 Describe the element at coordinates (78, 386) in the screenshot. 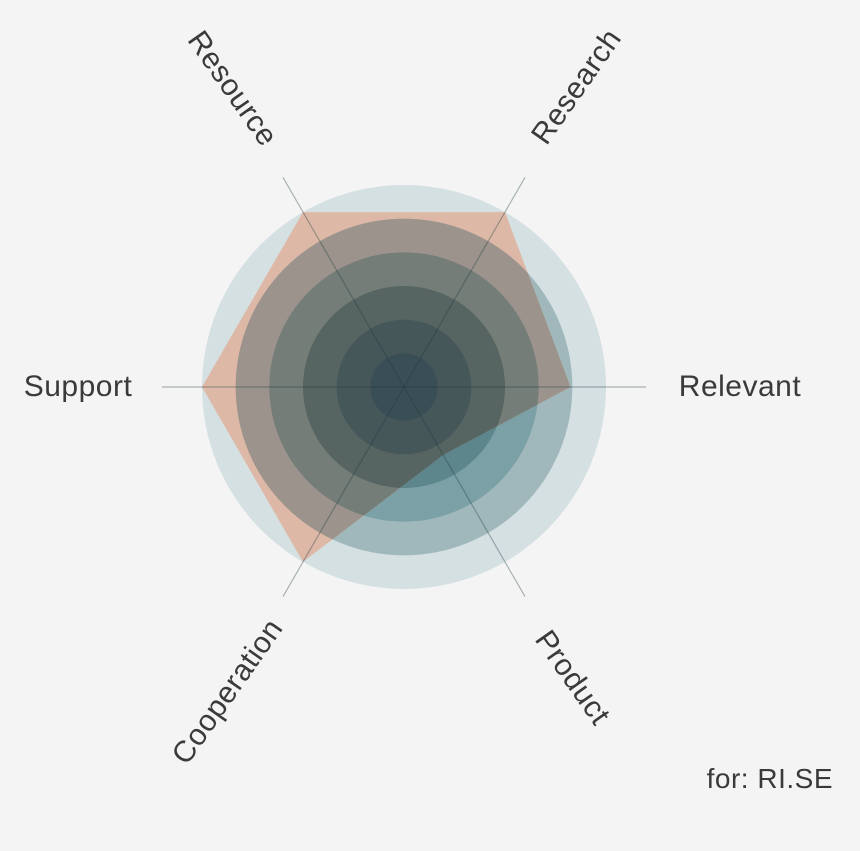

I see `axis-label-support: Support` at that location.